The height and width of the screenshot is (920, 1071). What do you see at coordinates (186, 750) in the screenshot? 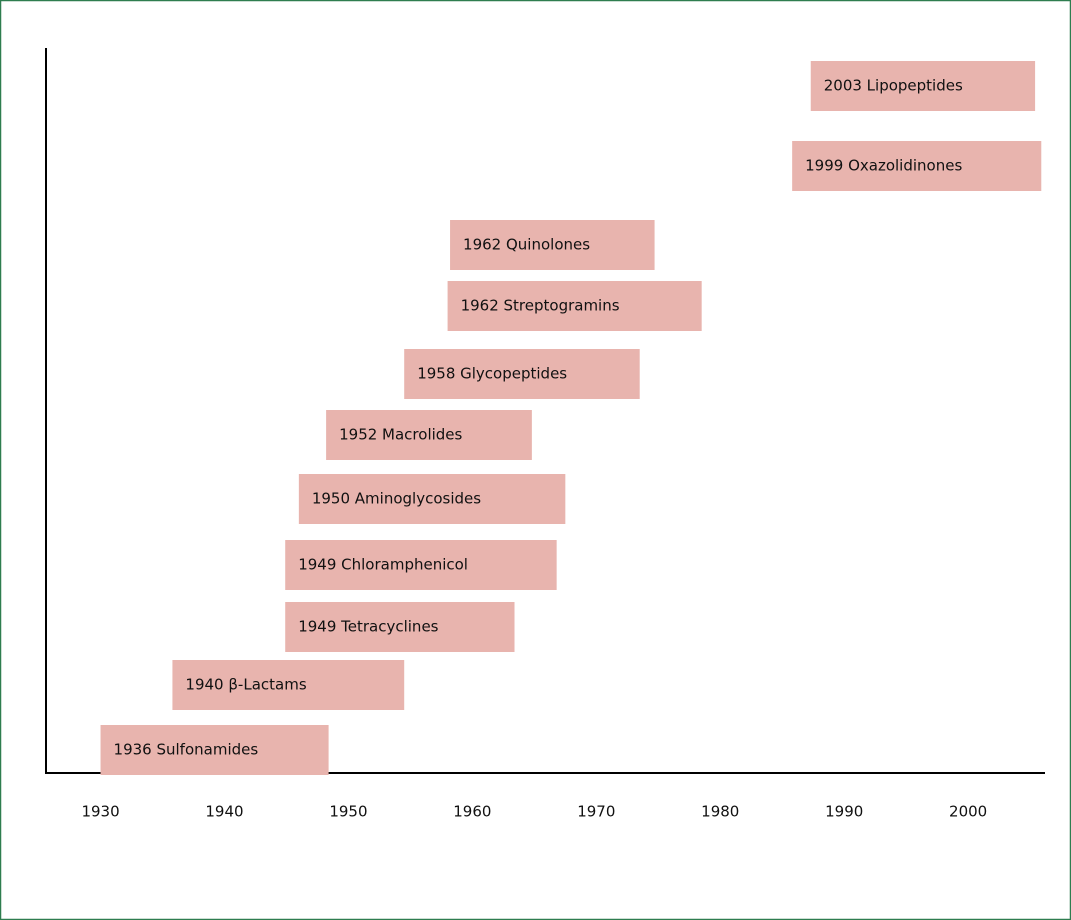
I see `bar-label: 1936 Sulfonamides` at bounding box center [186, 750].